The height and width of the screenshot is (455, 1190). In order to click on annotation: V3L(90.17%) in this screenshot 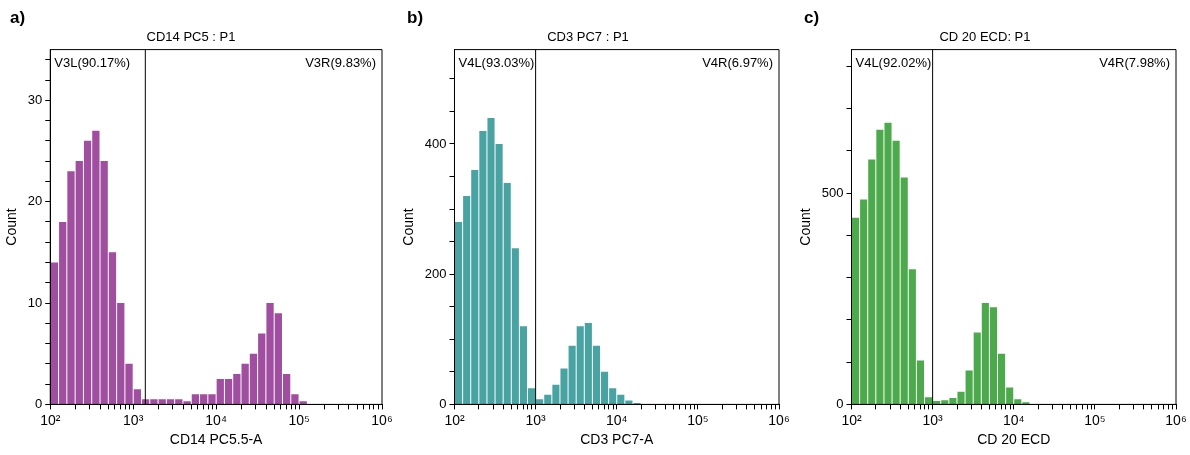, I will do `click(92, 62)`.